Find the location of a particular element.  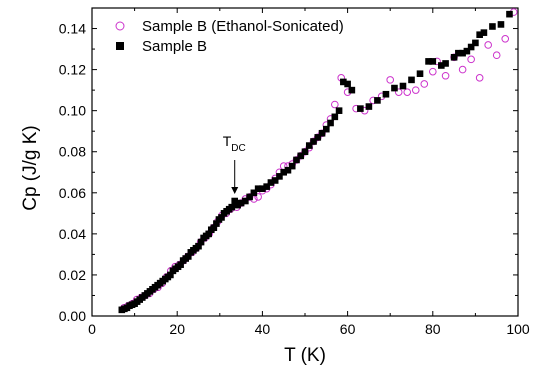

y-tick-label: 0.08 is located at coordinates (72, 152).